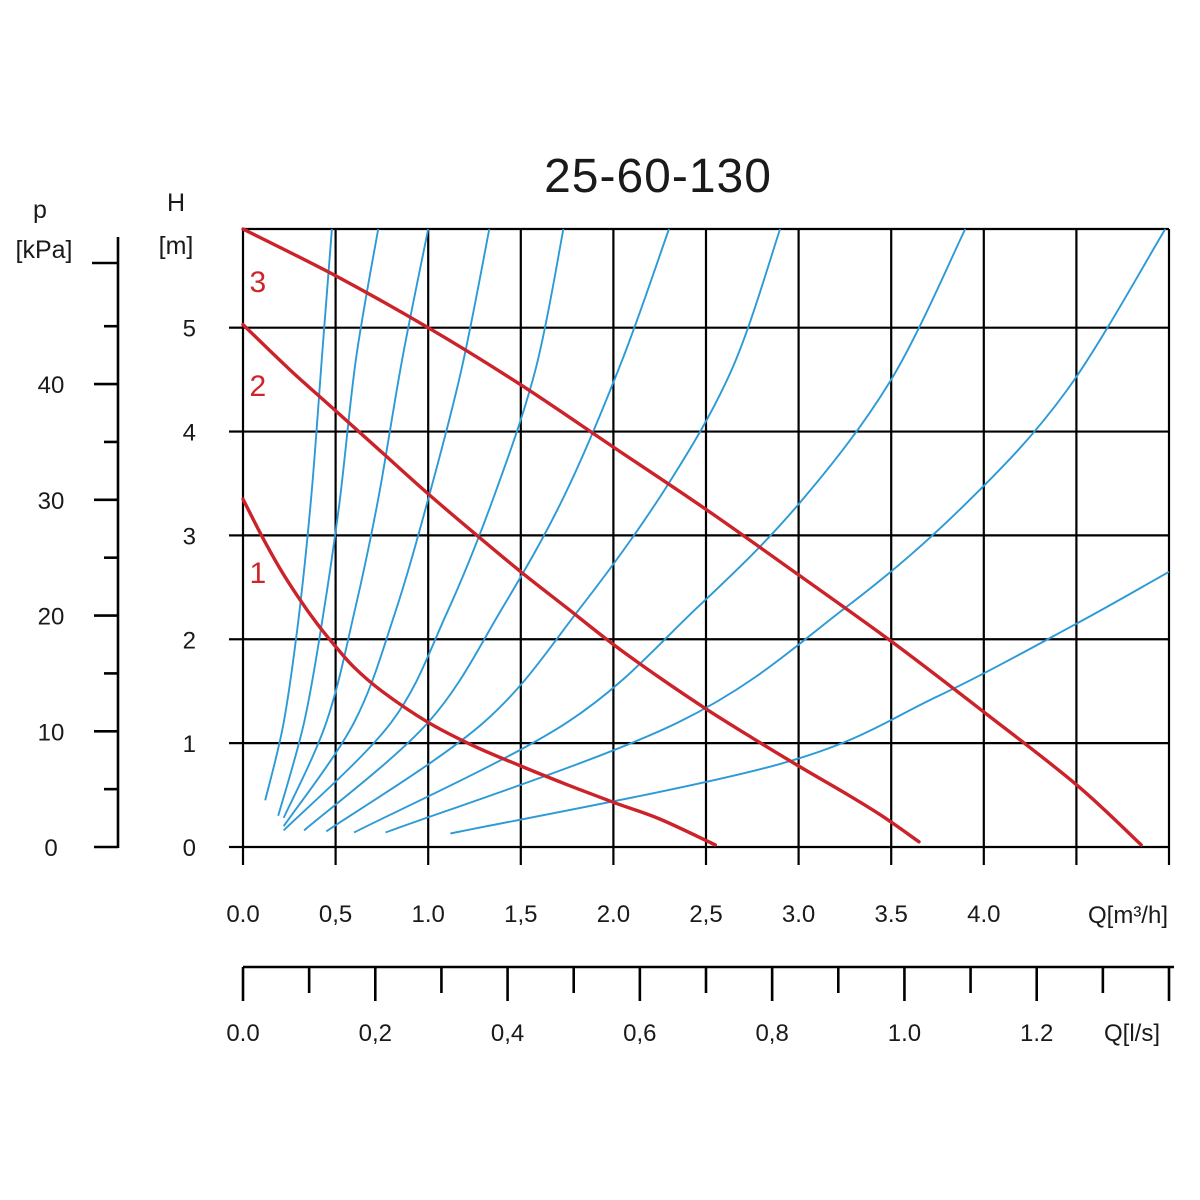  What do you see at coordinates (520, 914) in the screenshot?
I see `x-tick-label: 1,5` at bounding box center [520, 914].